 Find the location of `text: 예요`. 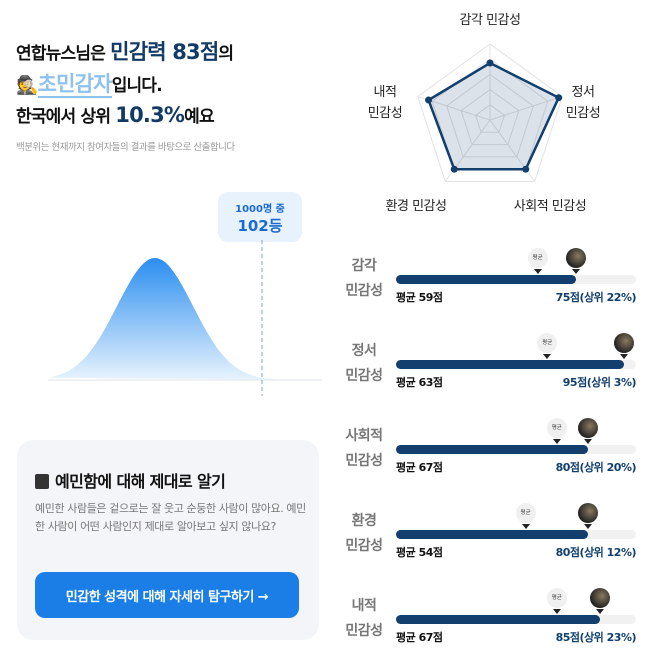

text: 예요 is located at coordinates (199, 117).